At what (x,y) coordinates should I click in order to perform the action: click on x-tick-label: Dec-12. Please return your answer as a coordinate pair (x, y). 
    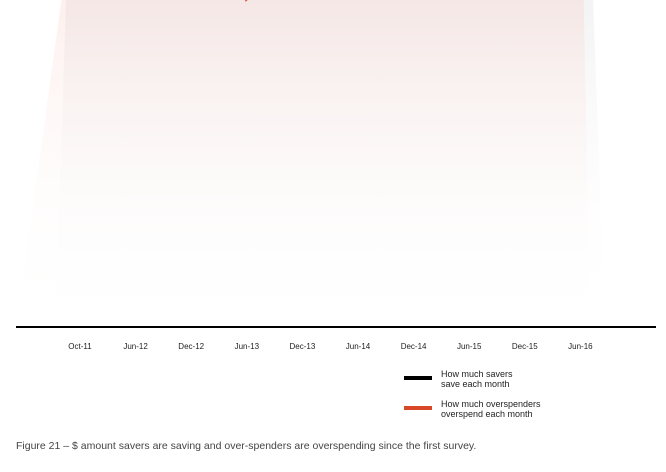
    Looking at the image, I should click on (191, 346).